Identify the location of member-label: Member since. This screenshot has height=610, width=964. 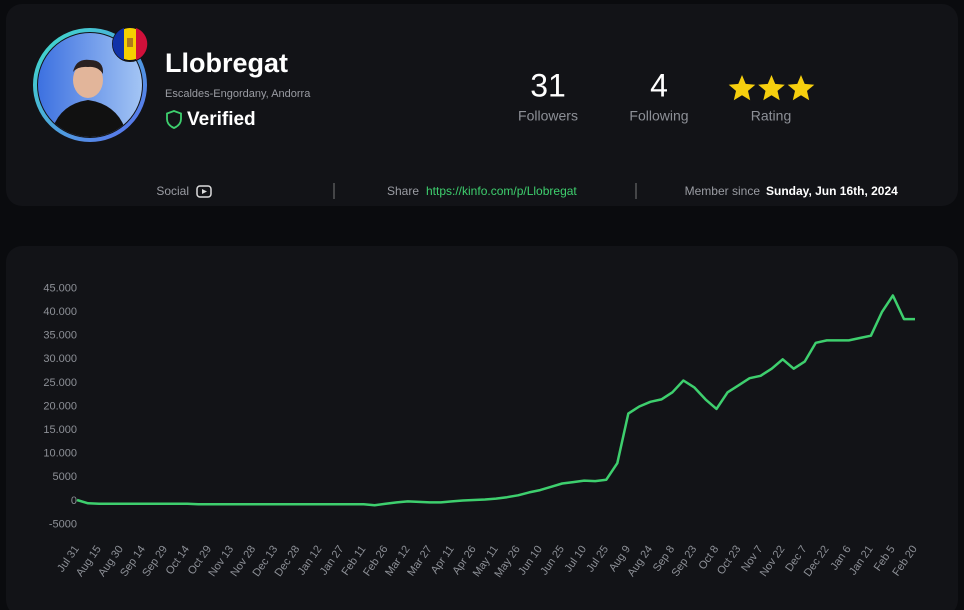
(723, 191).